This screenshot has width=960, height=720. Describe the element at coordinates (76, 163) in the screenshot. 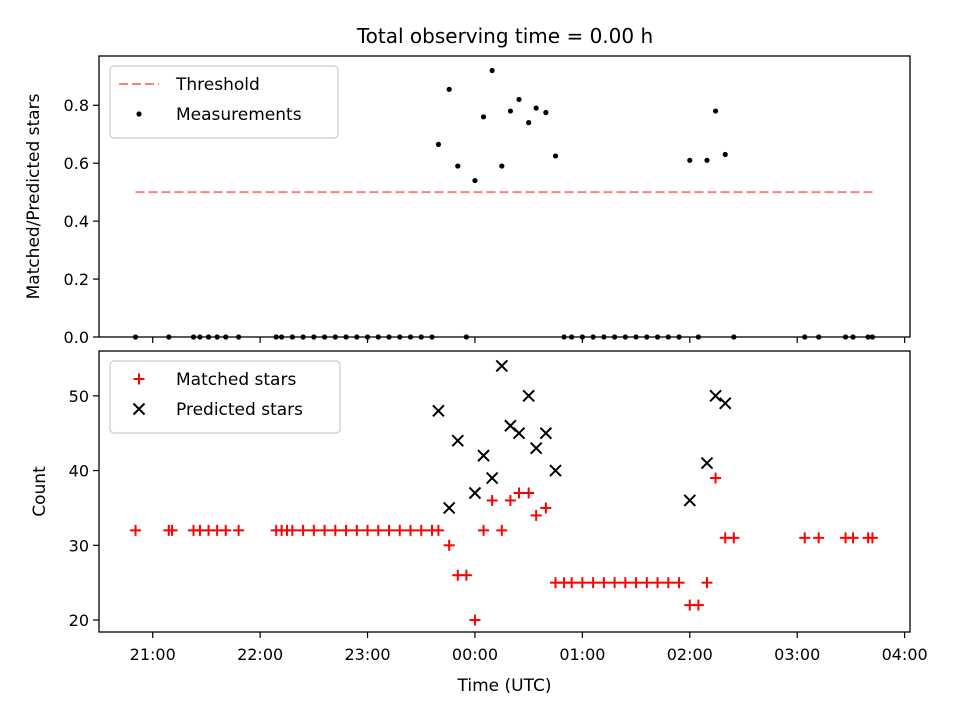

I see `y-tick-label: 0.6` at that location.